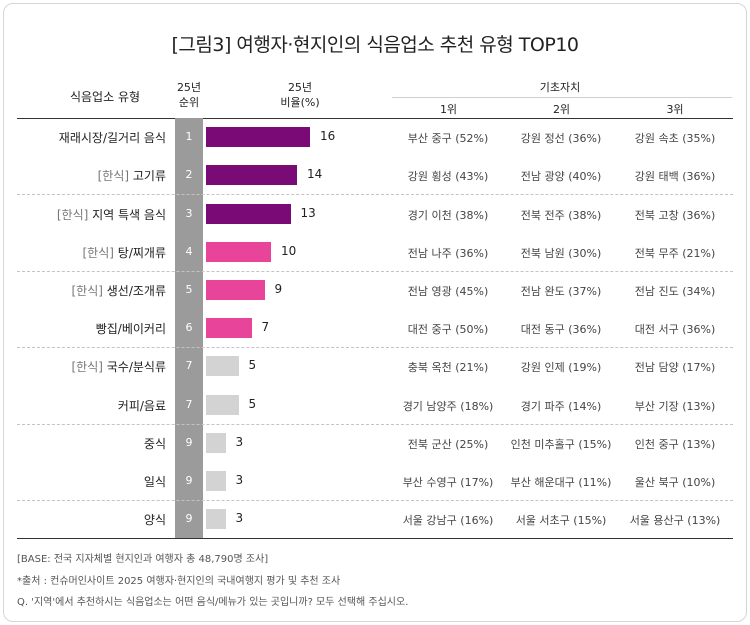  Describe the element at coordinates (561, 444) in the screenshot. I see `region-rank-2: 인천 미추홀구 (15%)` at that location.